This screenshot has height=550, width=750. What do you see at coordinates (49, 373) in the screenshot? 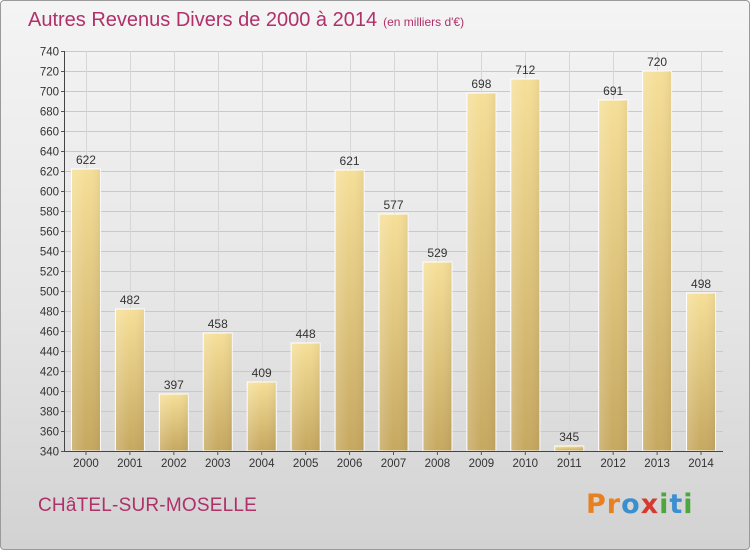
I see `y-tick-label: 420` at bounding box center [49, 373].